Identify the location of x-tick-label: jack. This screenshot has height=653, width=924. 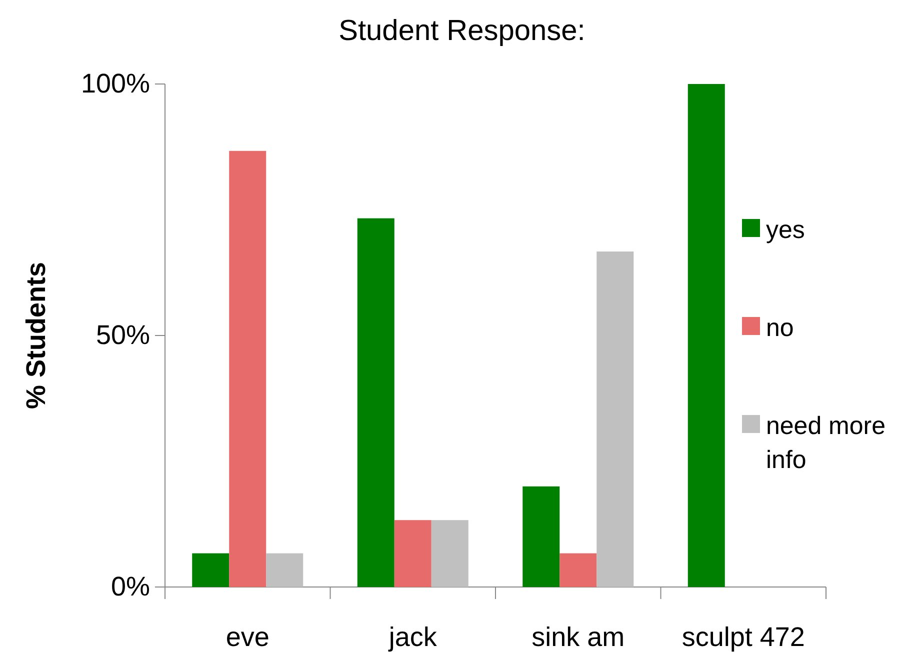
(413, 637).